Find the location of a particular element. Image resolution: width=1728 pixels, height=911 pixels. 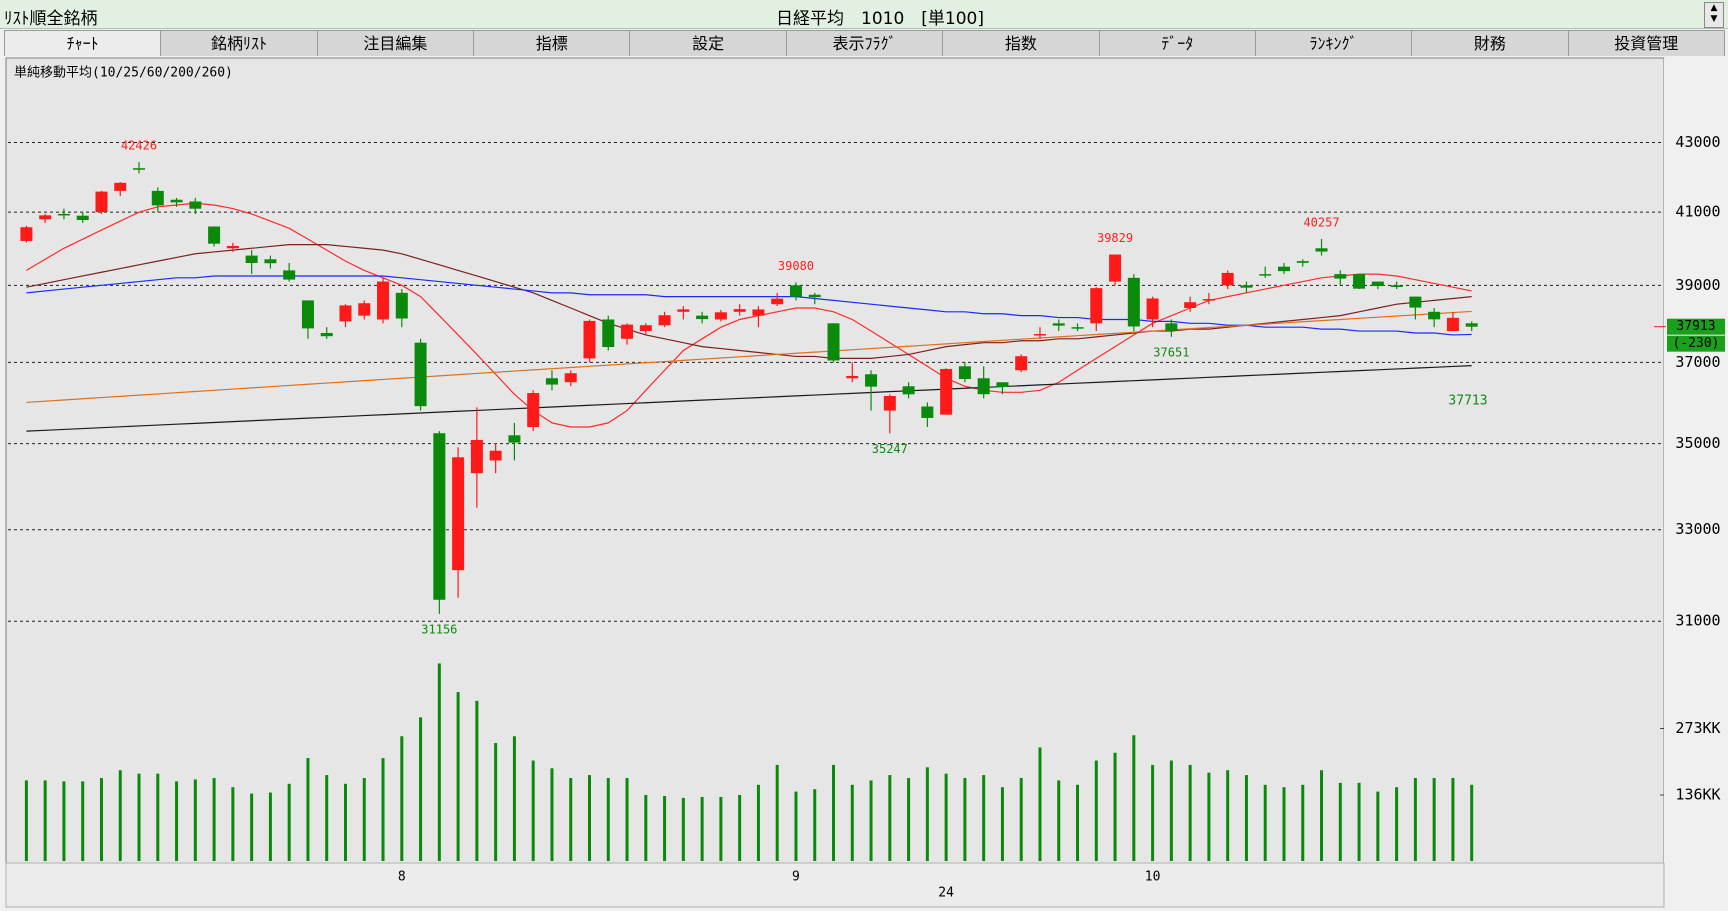

low-label: 35247 is located at coordinates (890, 449).